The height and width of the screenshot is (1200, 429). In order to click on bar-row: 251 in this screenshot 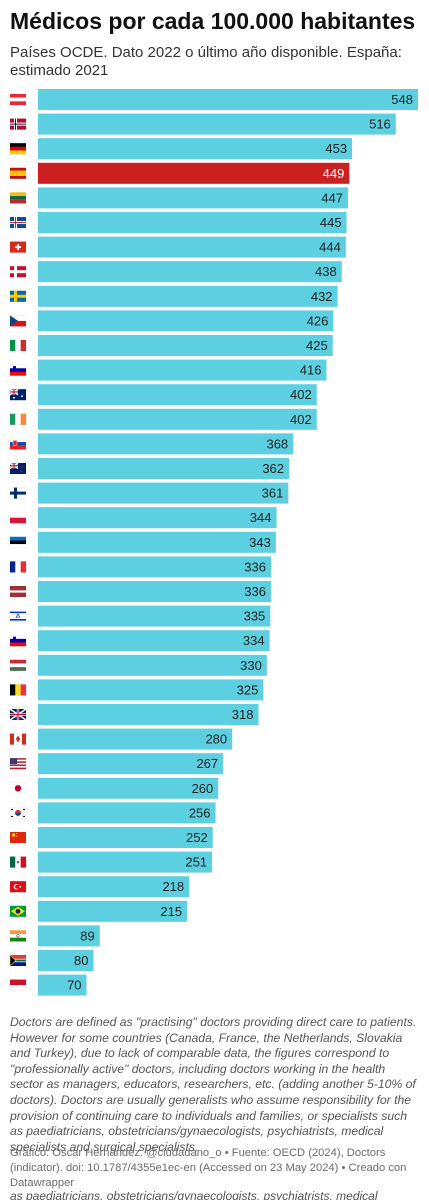, I will do `click(111, 862)`.